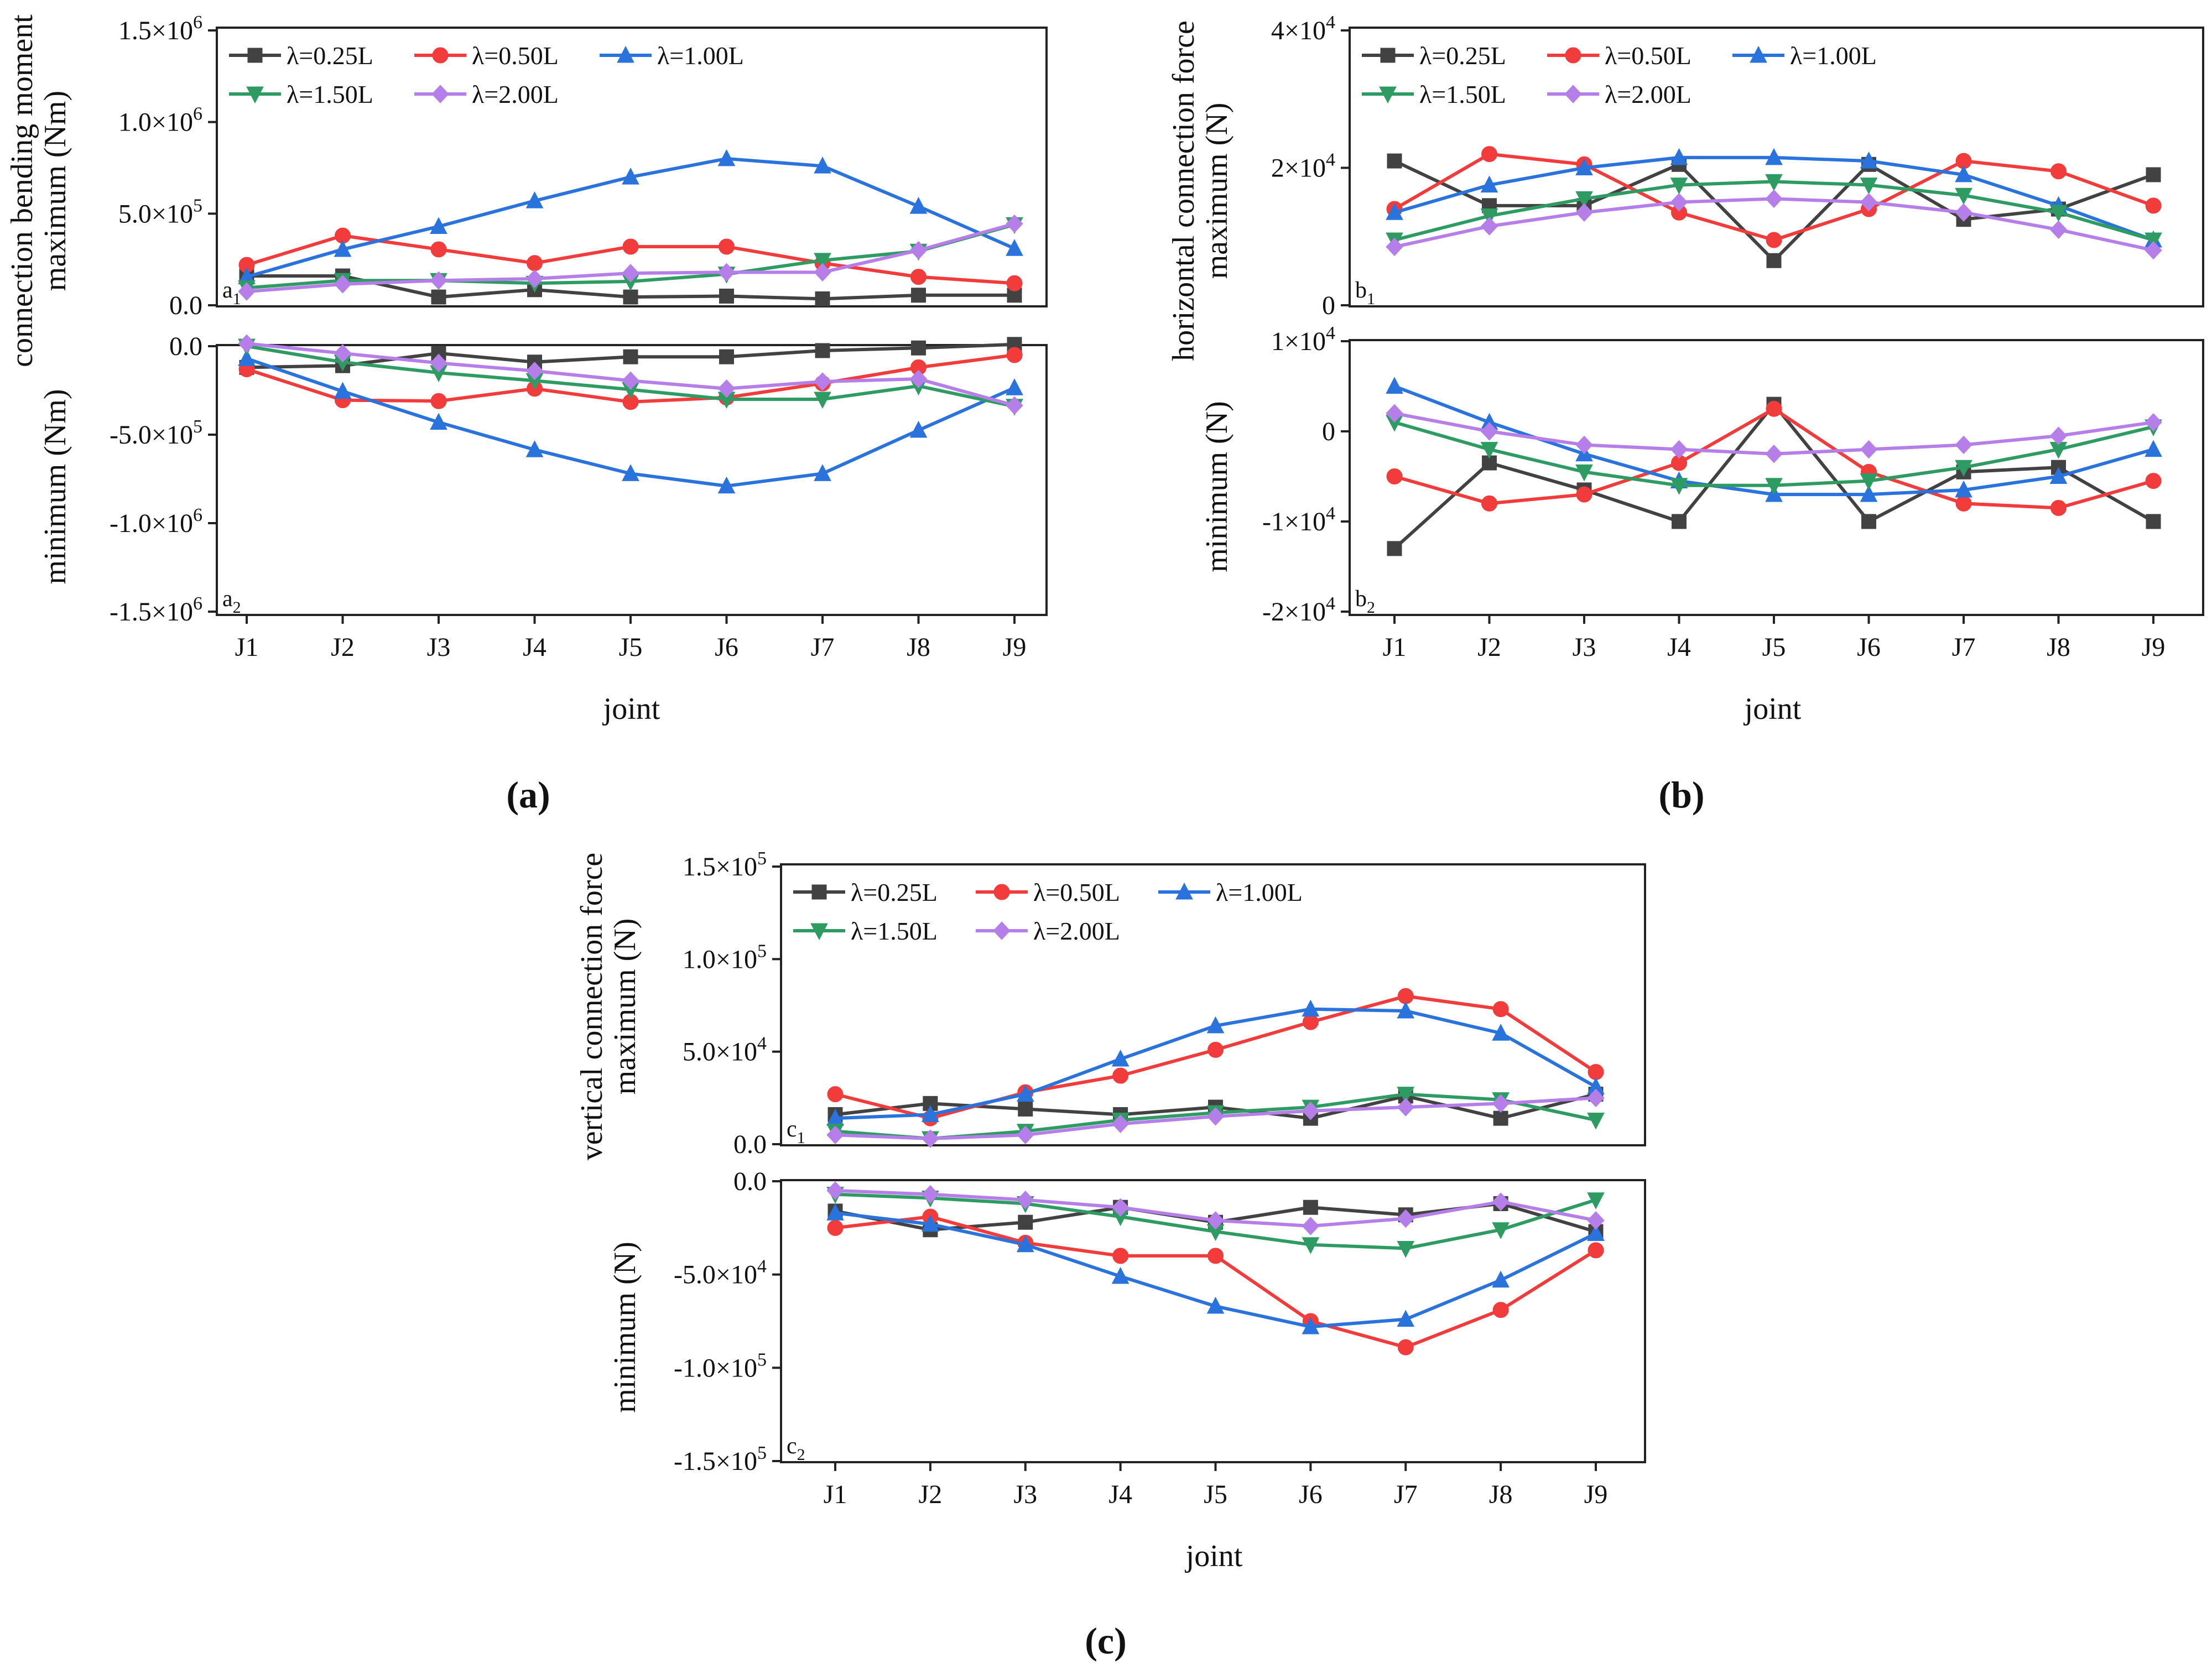 The height and width of the screenshot is (1669, 2212). I want to click on x-tick-label-b2-7: J8, so click(2058, 647).